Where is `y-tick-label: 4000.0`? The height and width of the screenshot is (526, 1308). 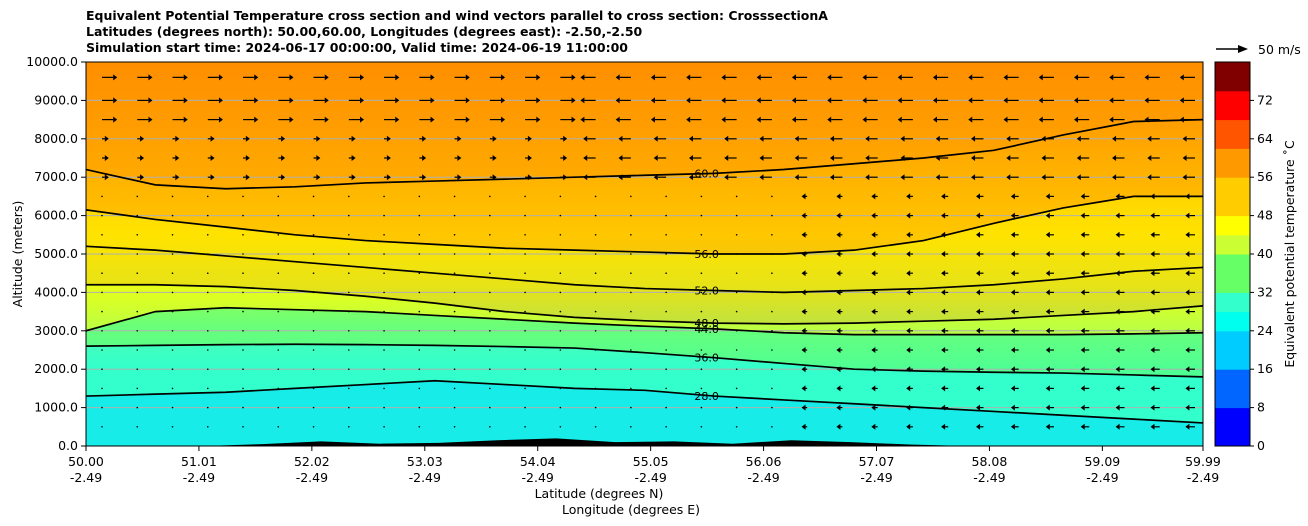 y-tick-label: 4000.0 is located at coordinates (56, 291).